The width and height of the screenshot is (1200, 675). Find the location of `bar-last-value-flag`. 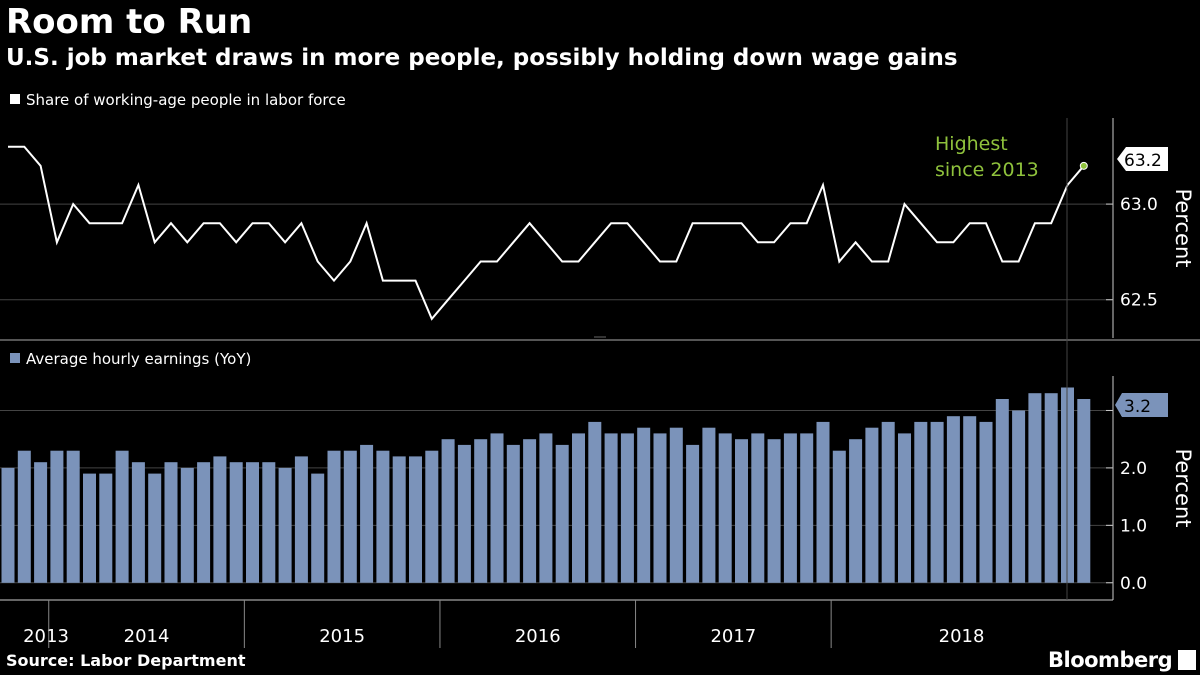

bar-last-value-flag is located at coordinates (1141, 405).